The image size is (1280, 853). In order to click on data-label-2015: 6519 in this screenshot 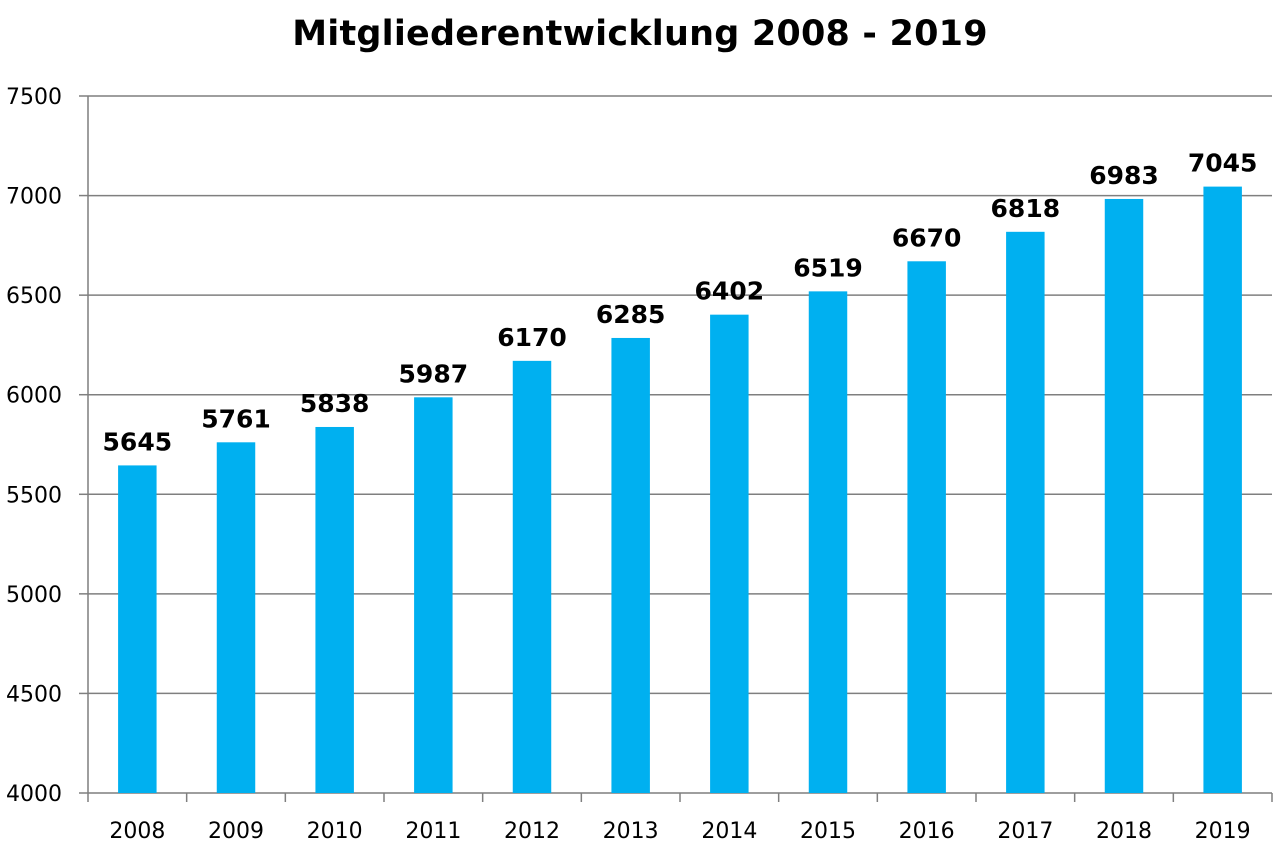, I will do `click(828, 267)`.